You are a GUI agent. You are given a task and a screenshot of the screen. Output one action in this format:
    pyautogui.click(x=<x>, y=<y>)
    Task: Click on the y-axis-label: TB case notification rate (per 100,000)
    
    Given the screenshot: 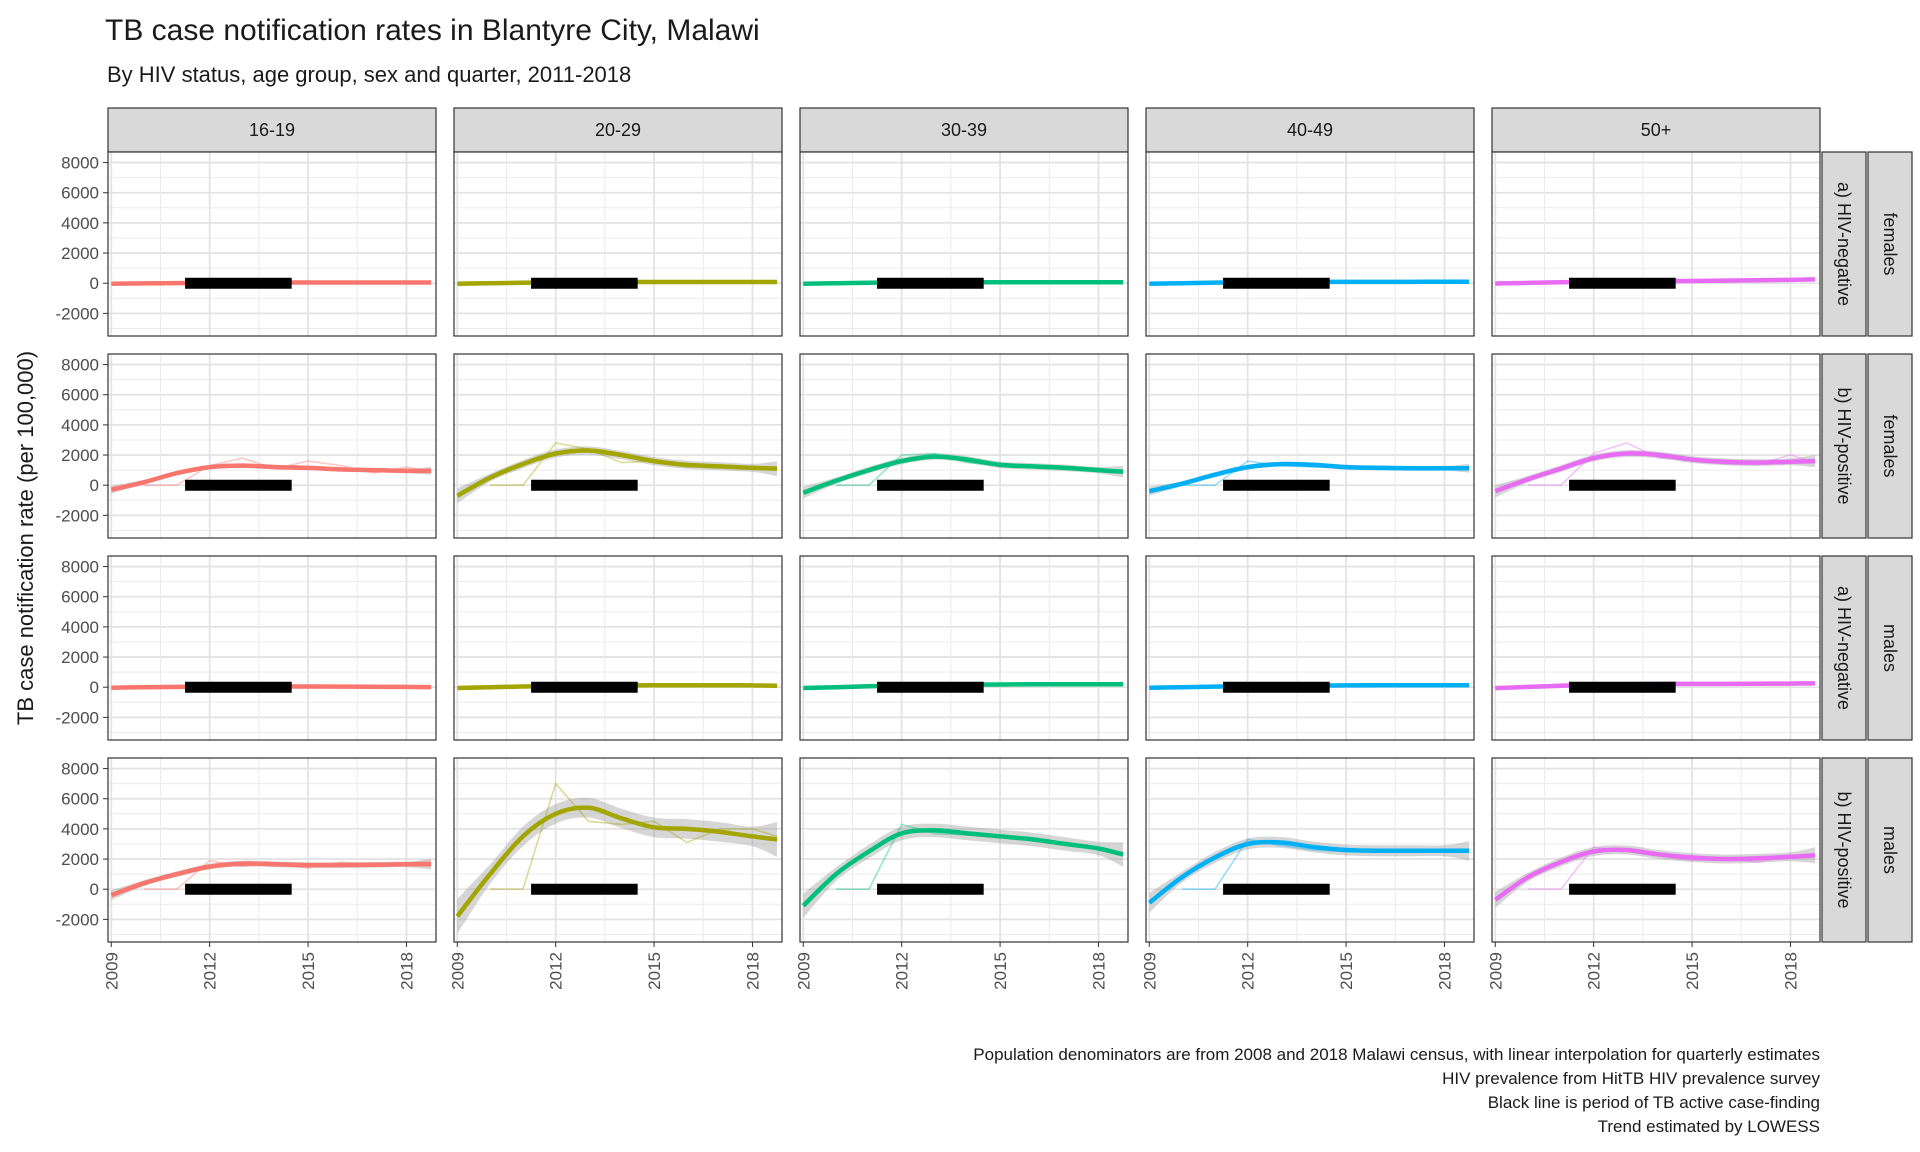 What is the action you would take?
    pyautogui.click(x=25, y=538)
    